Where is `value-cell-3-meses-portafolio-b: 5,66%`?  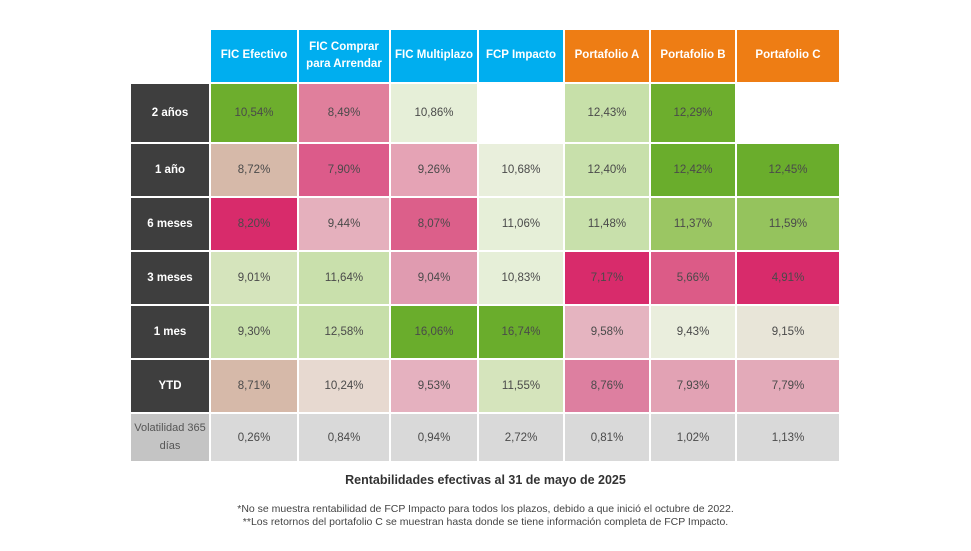 value-cell-3-meses-portafolio-b: 5,66% is located at coordinates (693, 278).